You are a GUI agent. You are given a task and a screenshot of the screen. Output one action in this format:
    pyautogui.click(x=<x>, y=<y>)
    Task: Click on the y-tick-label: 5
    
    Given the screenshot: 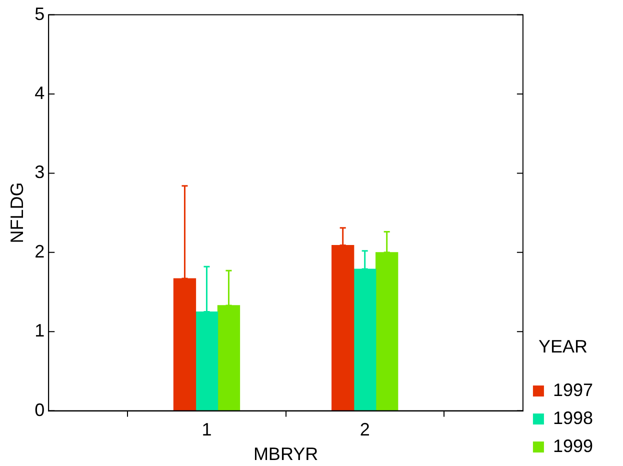 What is the action you would take?
    pyautogui.click(x=39, y=14)
    